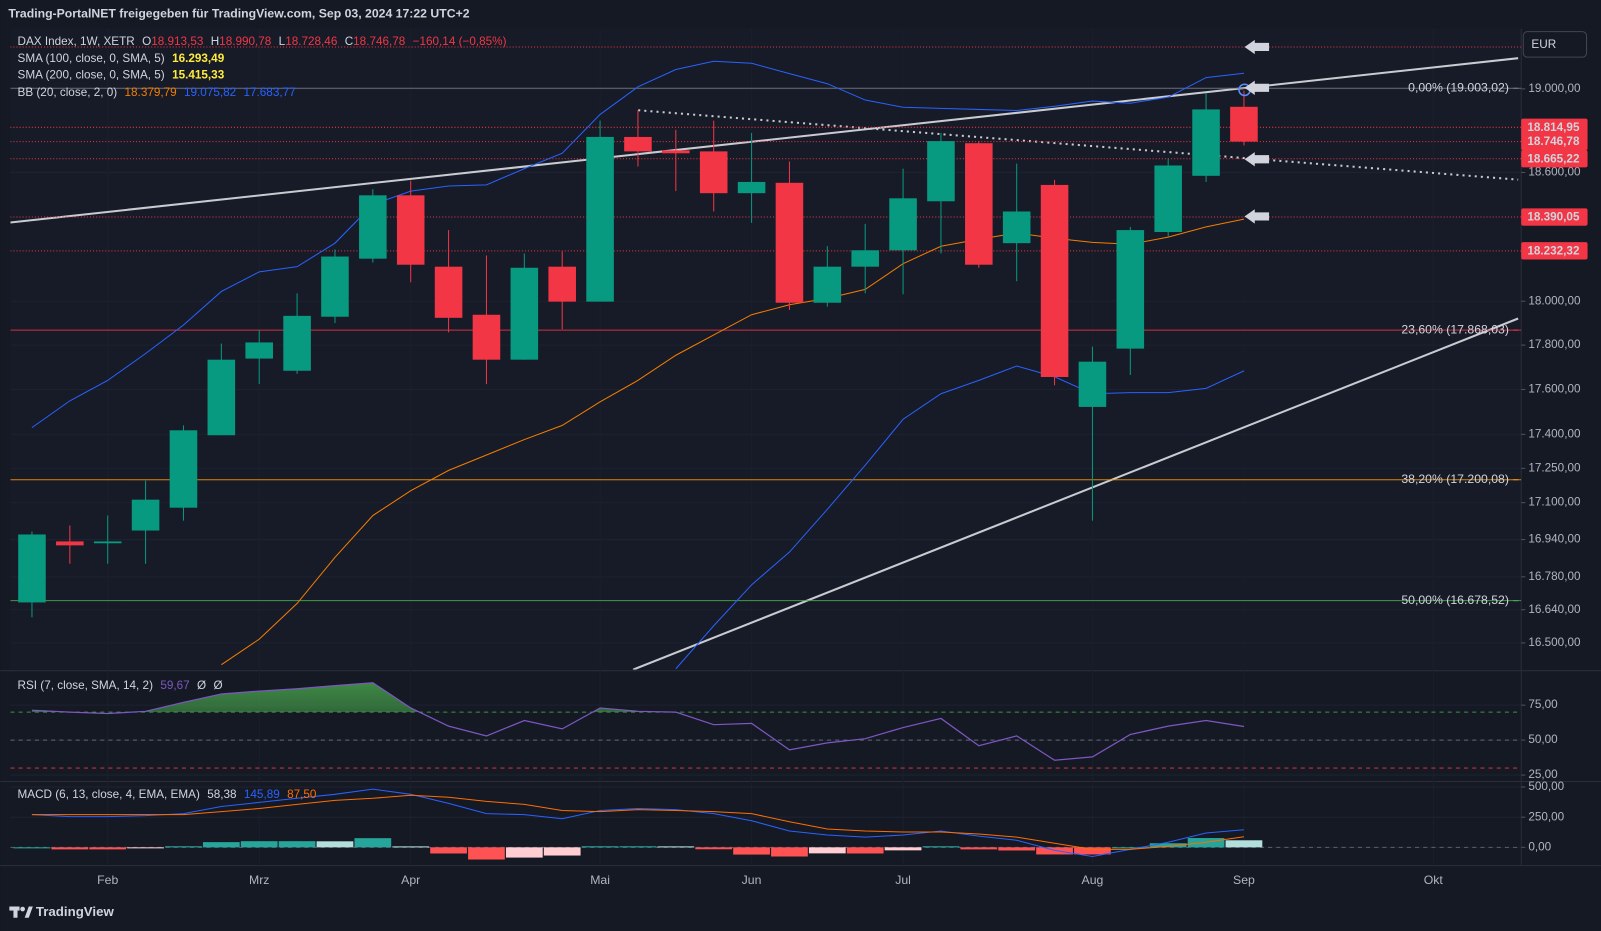 This screenshot has height=931, width=1601. What do you see at coordinates (201, 685) in the screenshot?
I see `indicator-value: Ø` at bounding box center [201, 685].